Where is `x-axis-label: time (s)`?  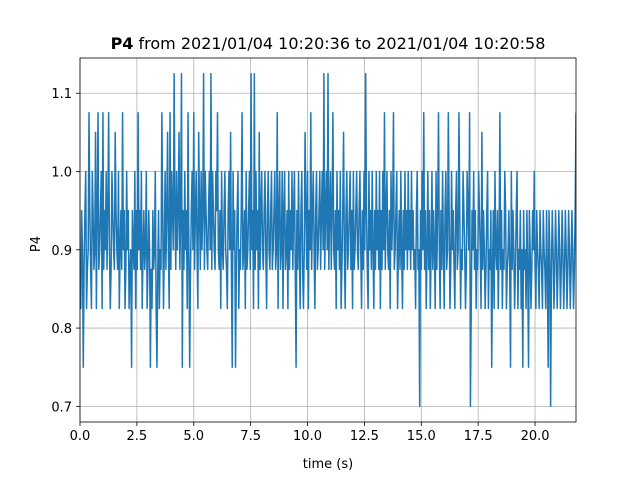
x-axis-label: time (s) is located at coordinates (328, 464).